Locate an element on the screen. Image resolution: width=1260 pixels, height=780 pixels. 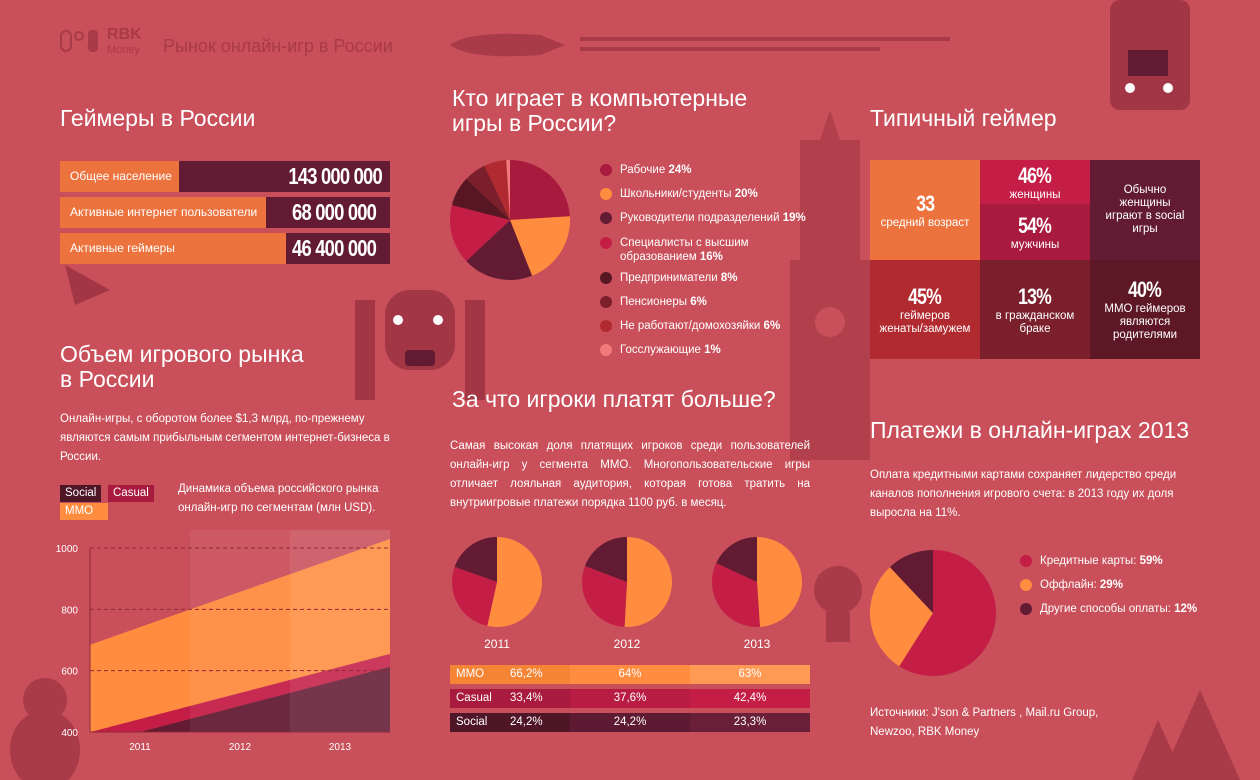
stat-label: Активные интернет пользователи is located at coordinates (163, 212).